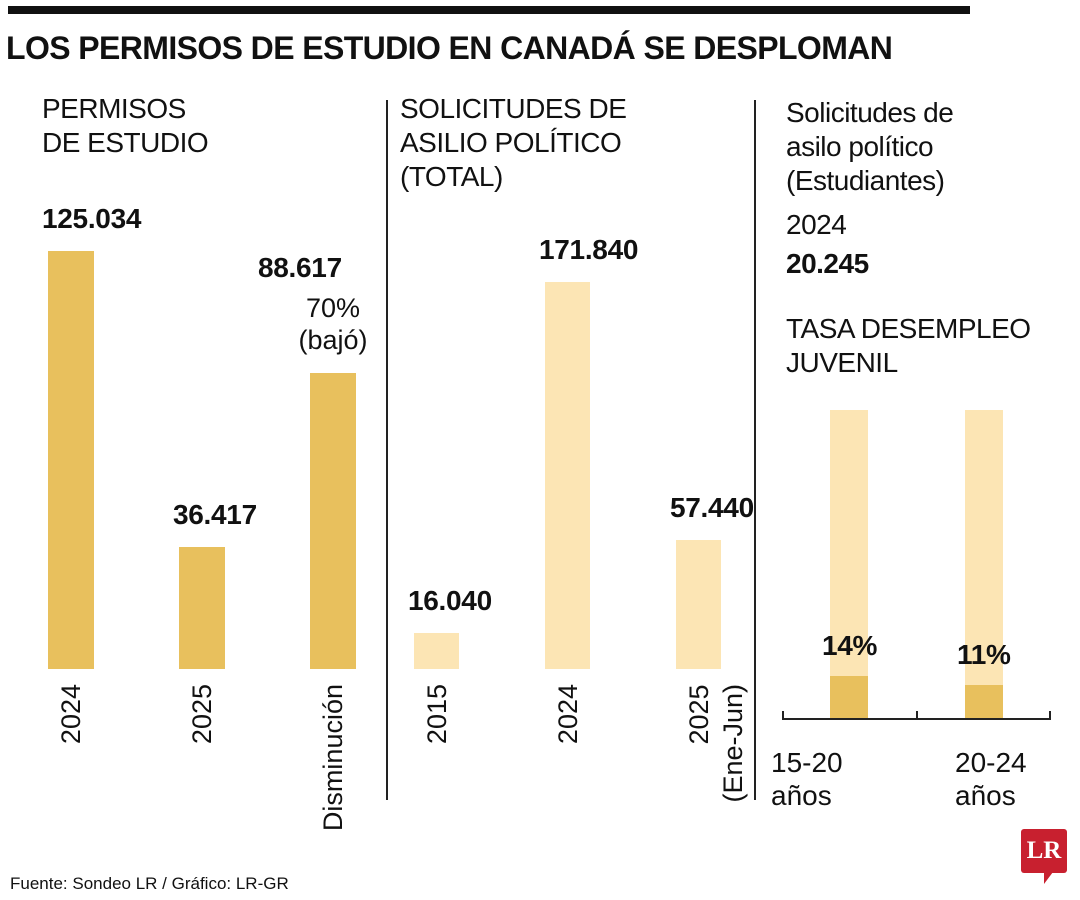 The image size is (1080, 900). I want to click on category-label: 15-20 años, so click(807, 779).